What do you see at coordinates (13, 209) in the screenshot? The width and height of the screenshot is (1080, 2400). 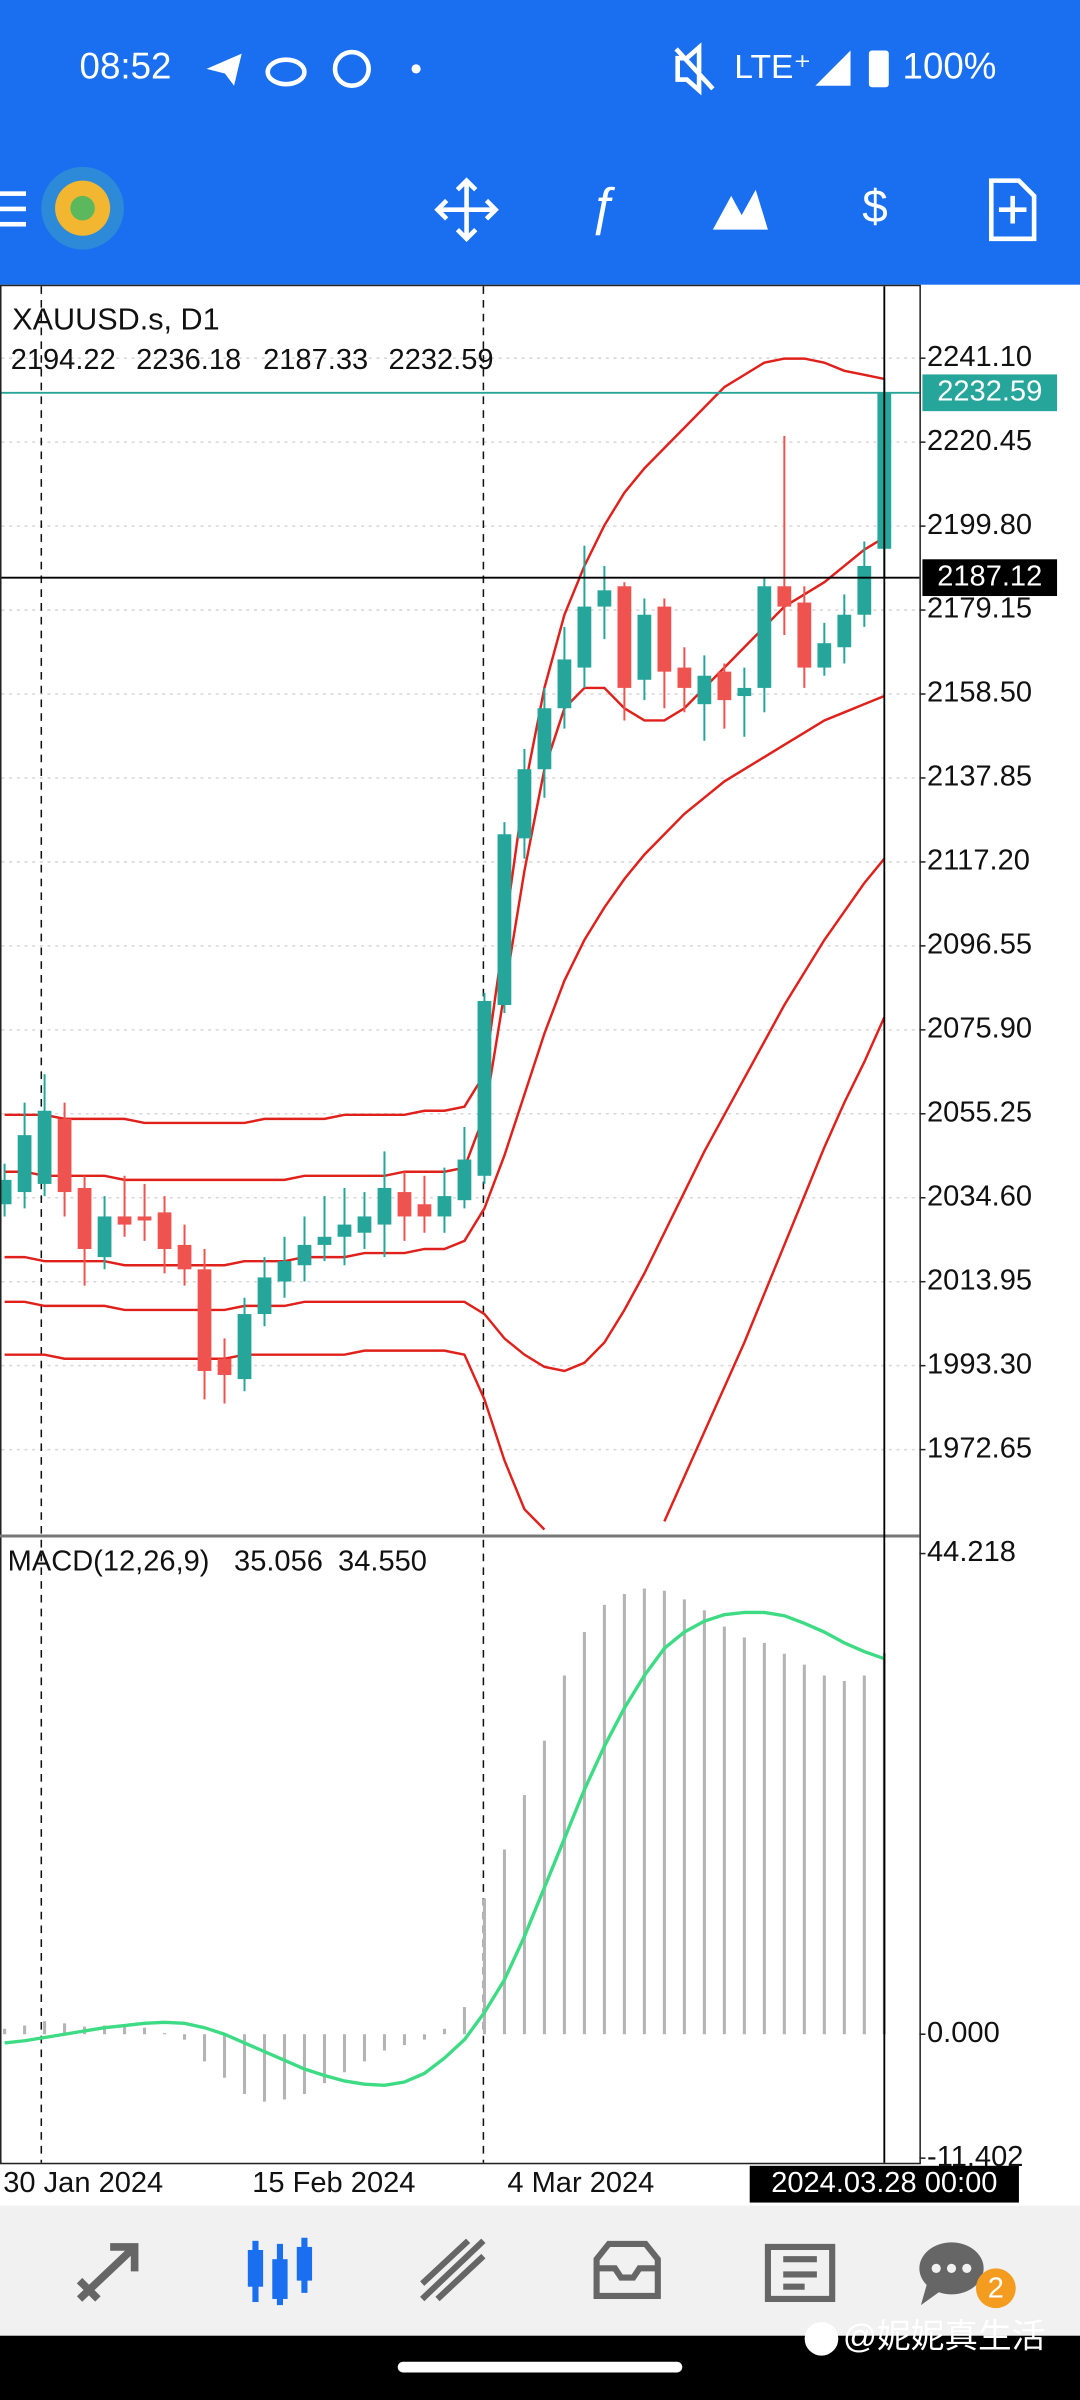 I see `menu-button` at bounding box center [13, 209].